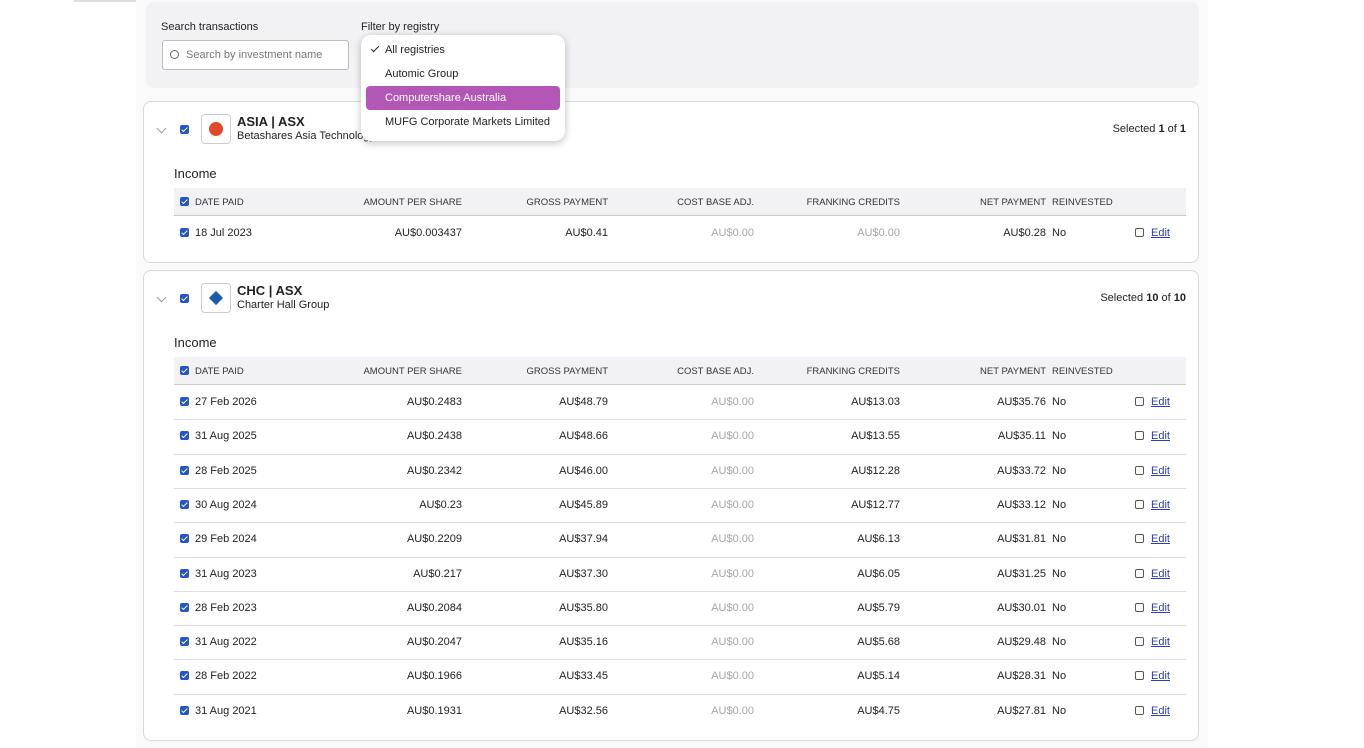 The image size is (1364, 748). Describe the element at coordinates (1024, 233) in the screenshot. I see `cell: AU$0.28` at that location.